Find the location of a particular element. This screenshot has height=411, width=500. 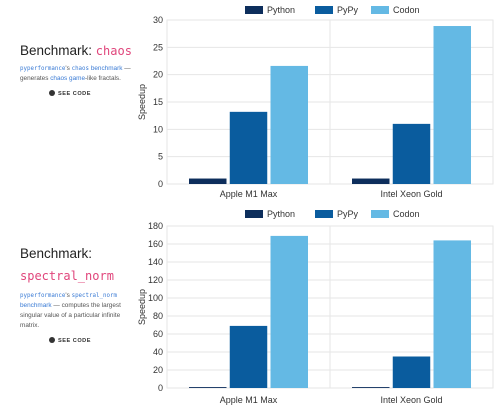

y-tick-label: 140 is located at coordinates (155, 262).